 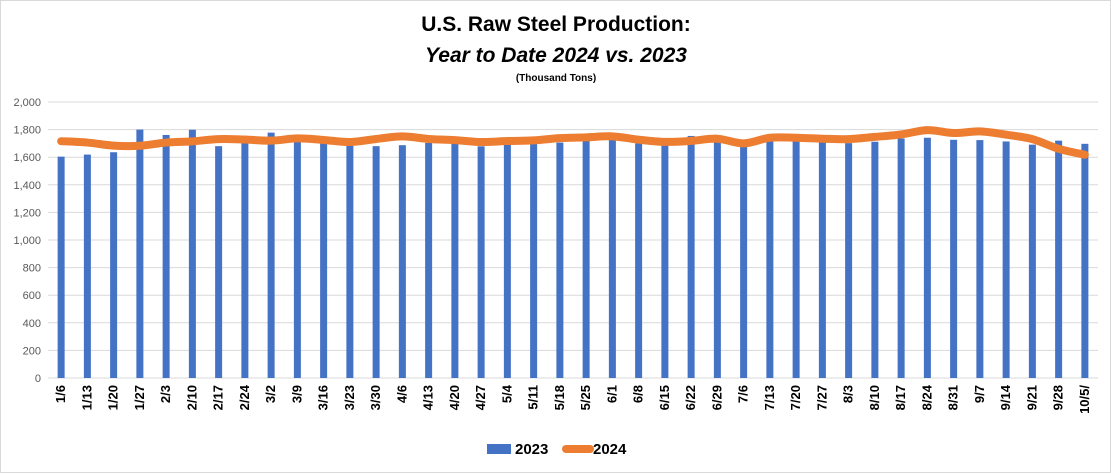 What do you see at coordinates (32, 351) in the screenshot?
I see `y-tick-label: 200` at bounding box center [32, 351].